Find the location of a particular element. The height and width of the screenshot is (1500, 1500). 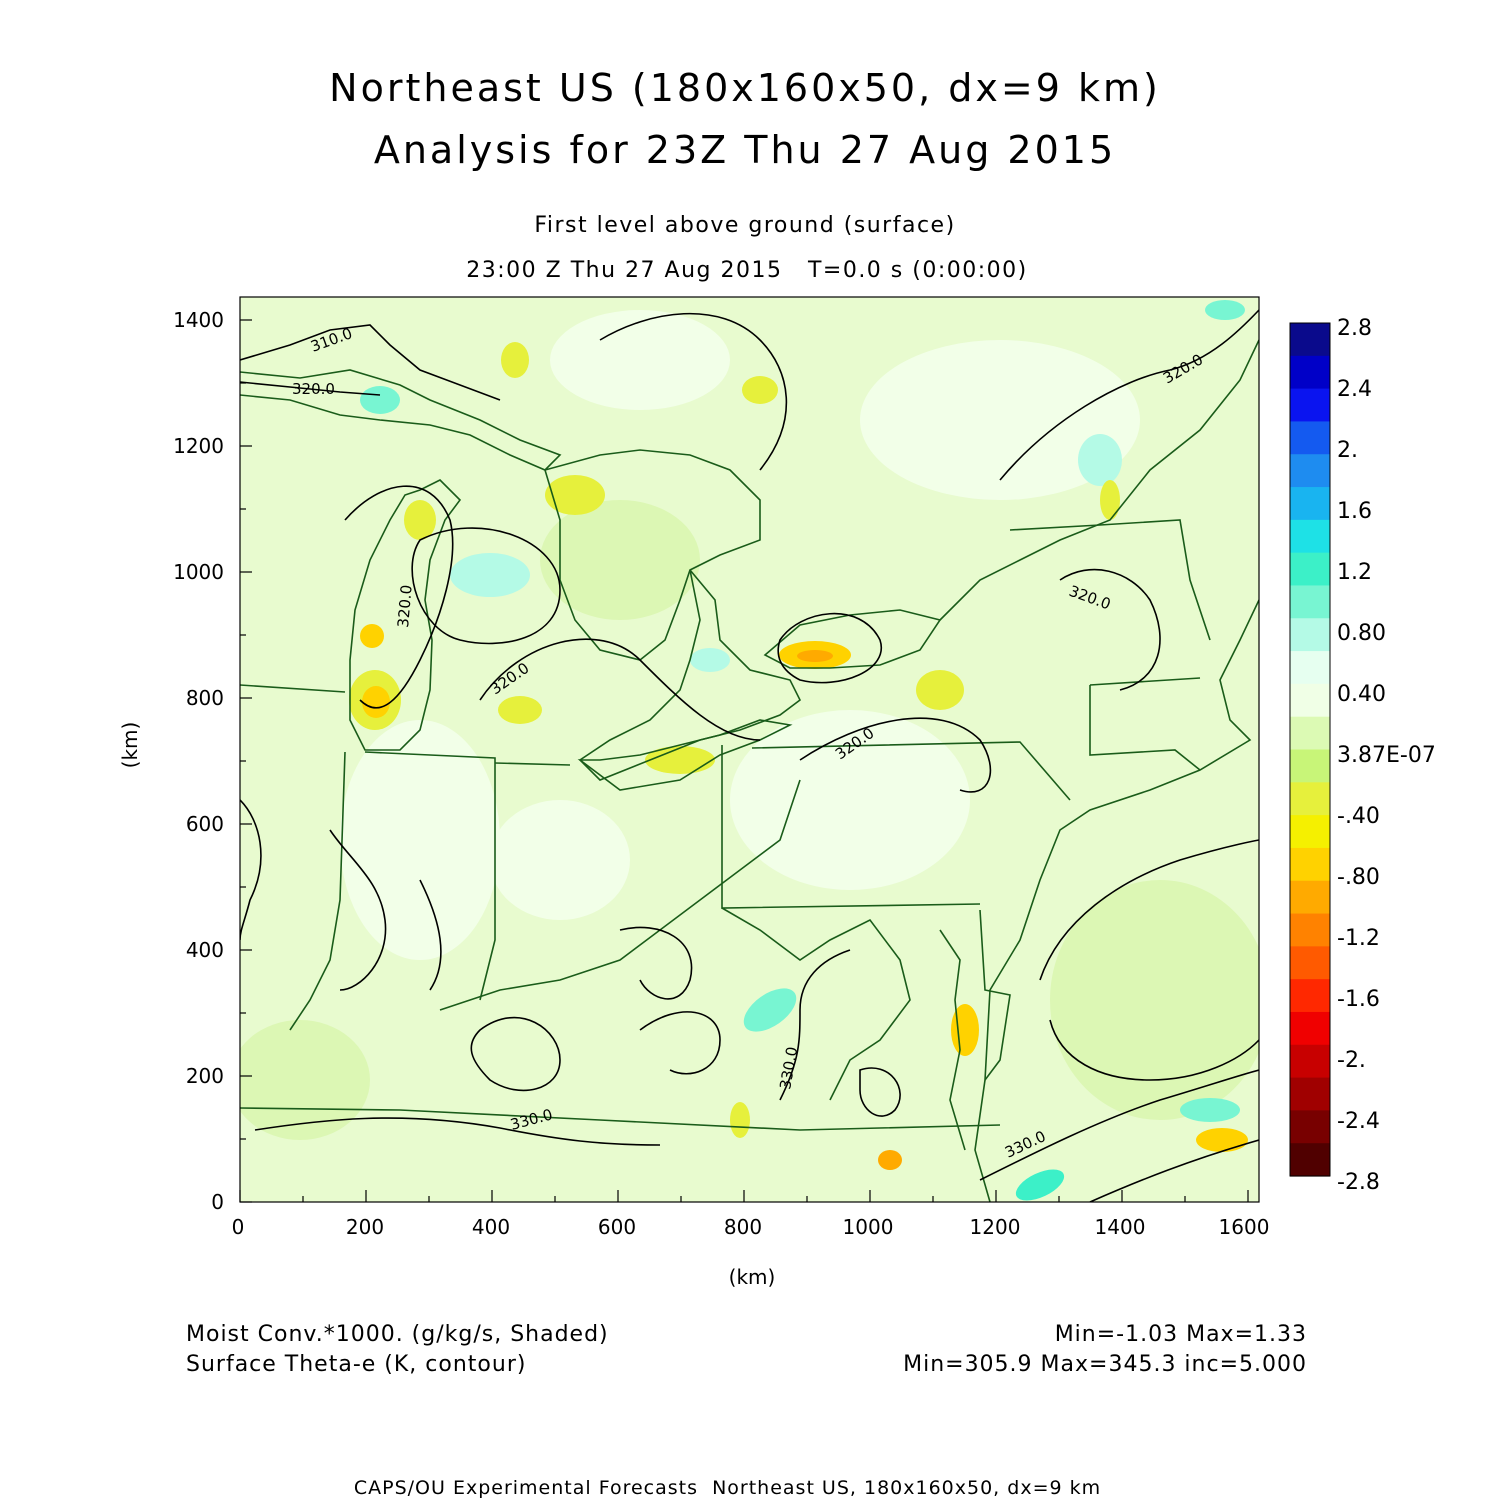

x-tick-label: 1400 is located at coordinates (1120, 1227).